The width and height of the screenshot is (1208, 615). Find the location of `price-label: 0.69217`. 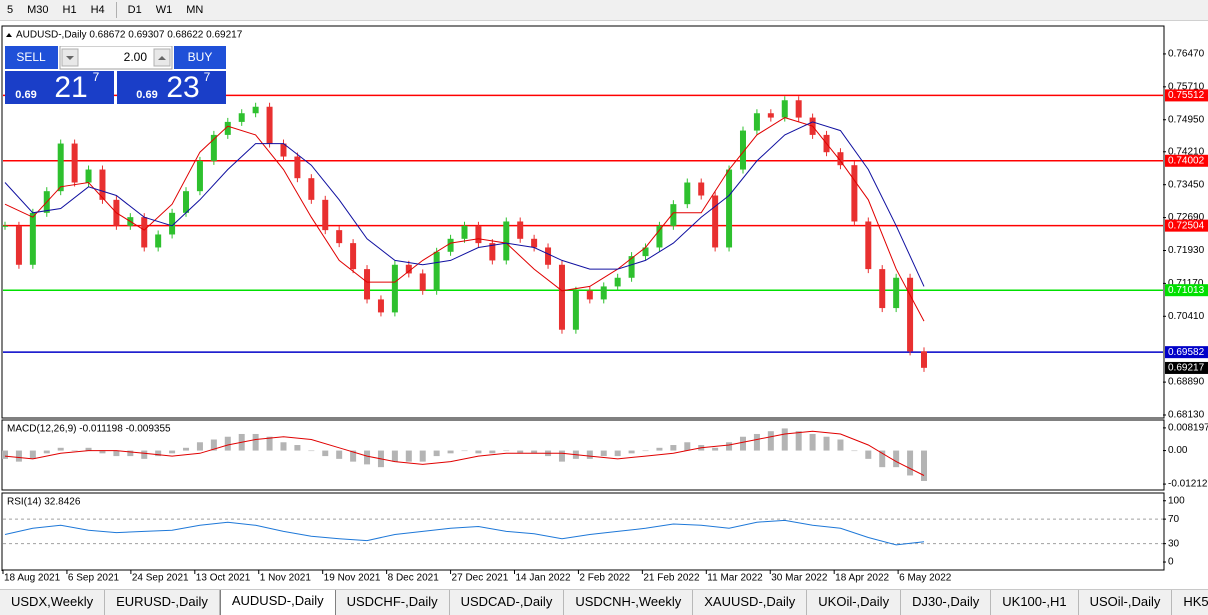

price-label: 0.69217 is located at coordinates (1186, 368).